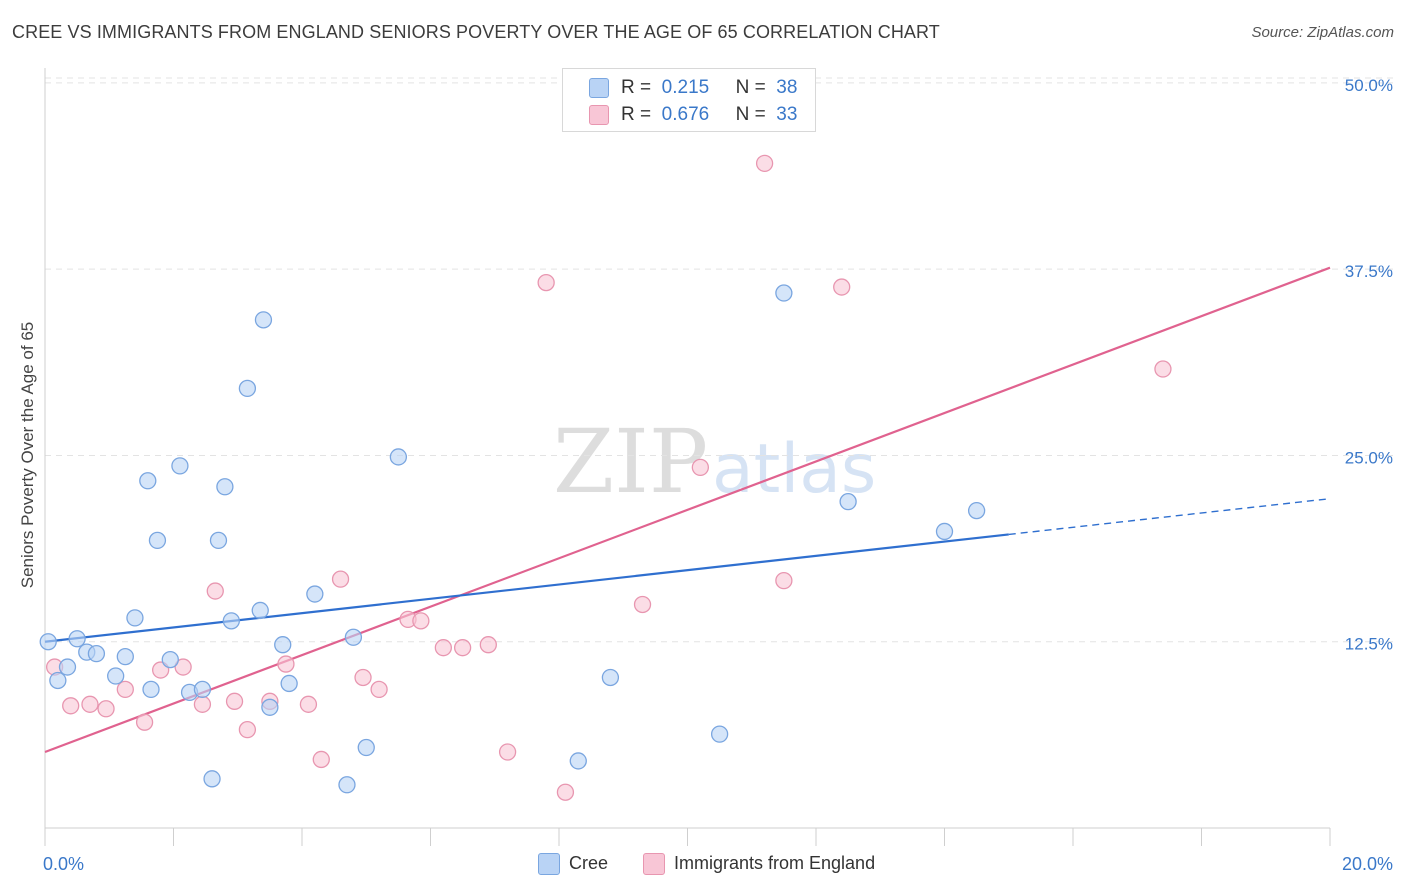  Describe the element at coordinates (714, 461) in the screenshot. I see `watermark: ZIP atlas` at that location.